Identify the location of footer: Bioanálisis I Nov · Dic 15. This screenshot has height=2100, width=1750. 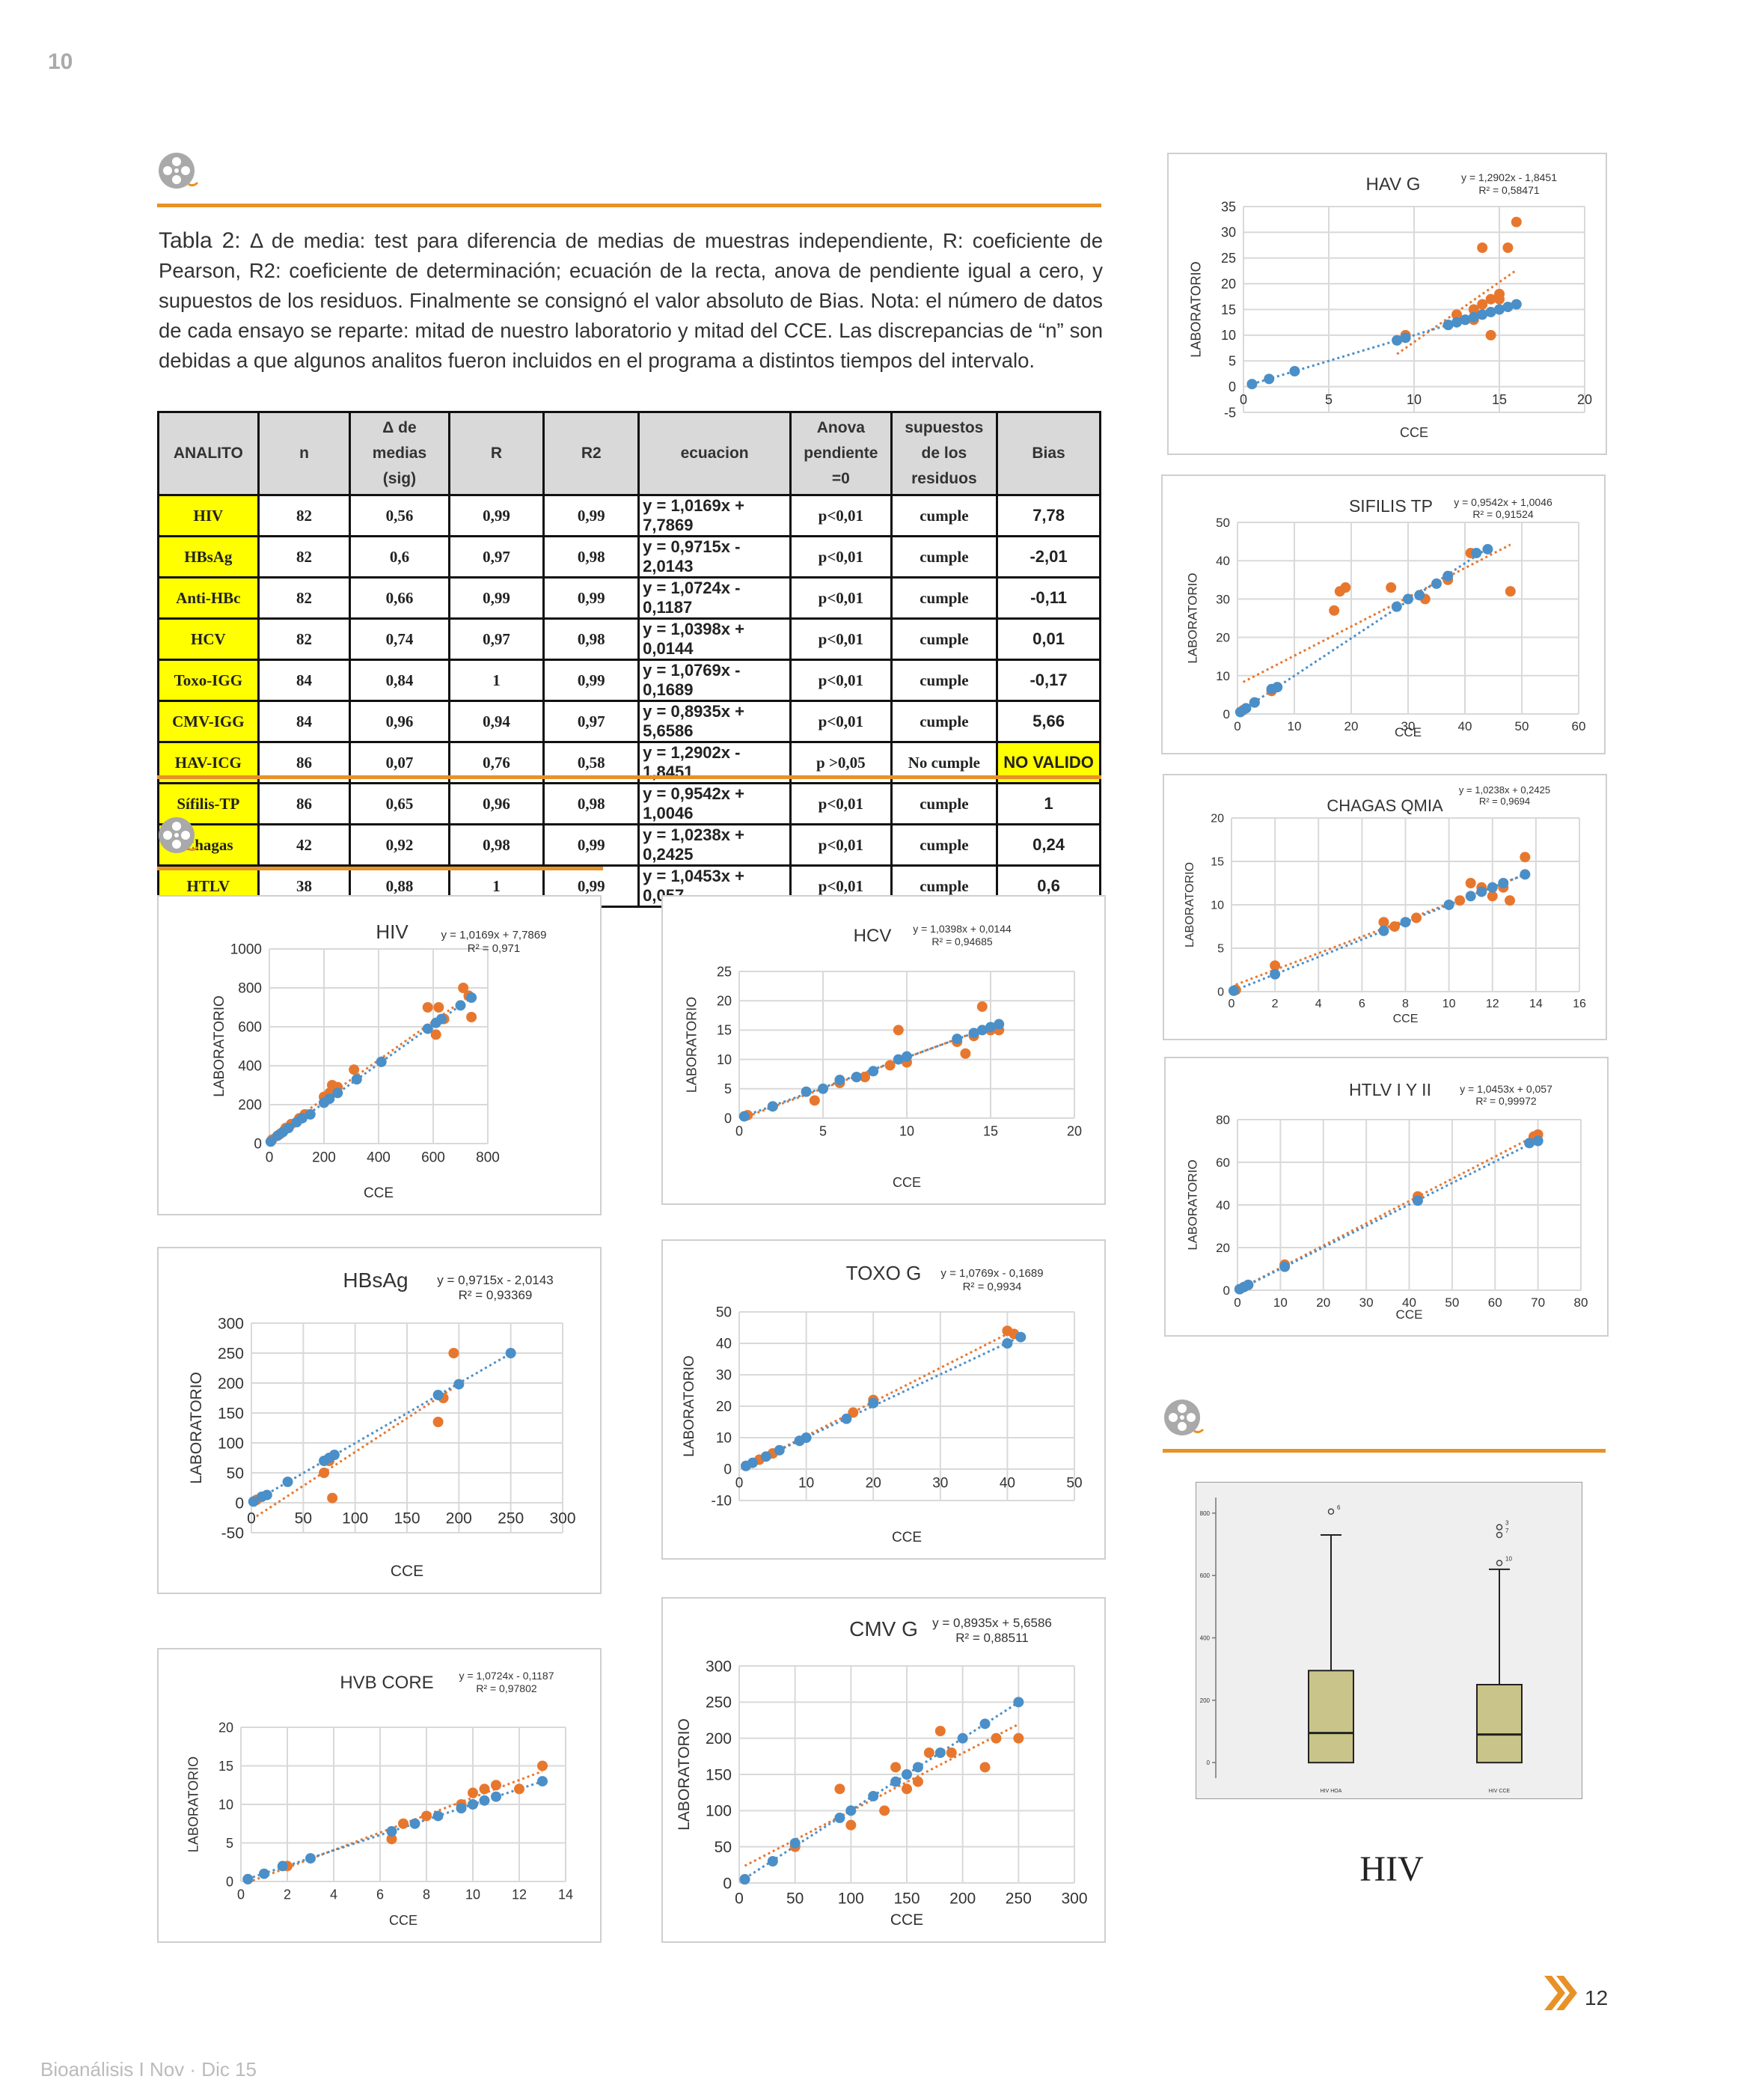
(148, 2069).